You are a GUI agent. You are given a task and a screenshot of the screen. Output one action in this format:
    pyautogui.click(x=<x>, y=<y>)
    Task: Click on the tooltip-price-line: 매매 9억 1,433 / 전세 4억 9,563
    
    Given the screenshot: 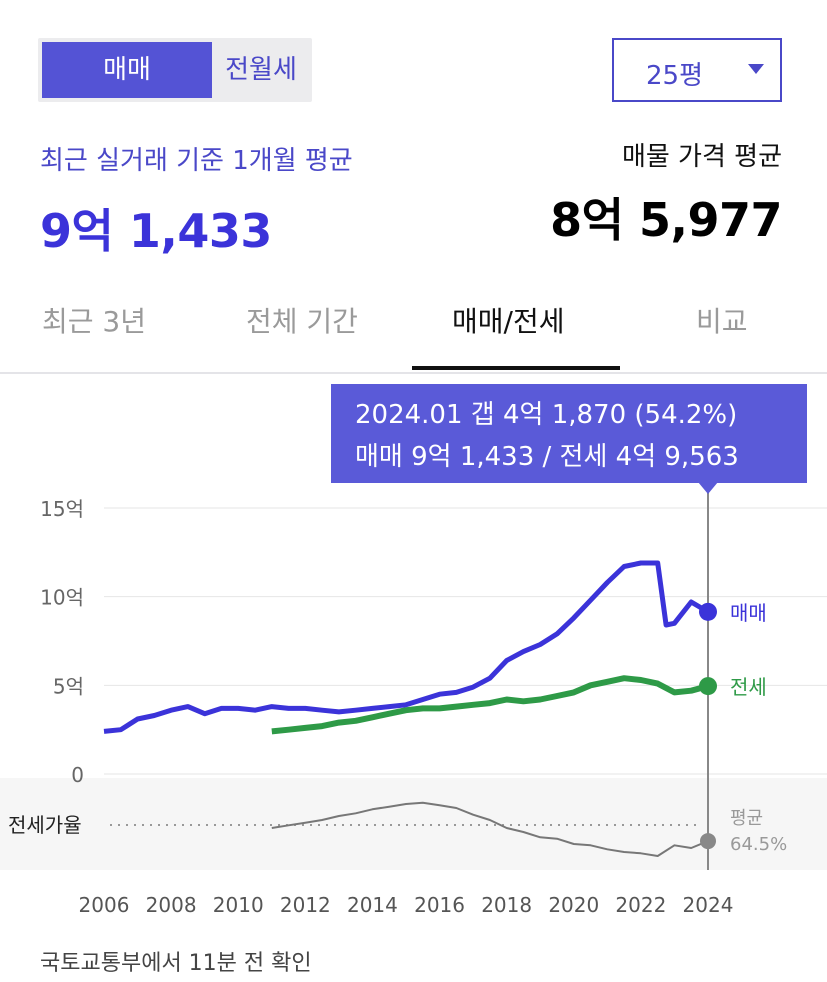 What is the action you would take?
    pyautogui.click(x=547, y=457)
    